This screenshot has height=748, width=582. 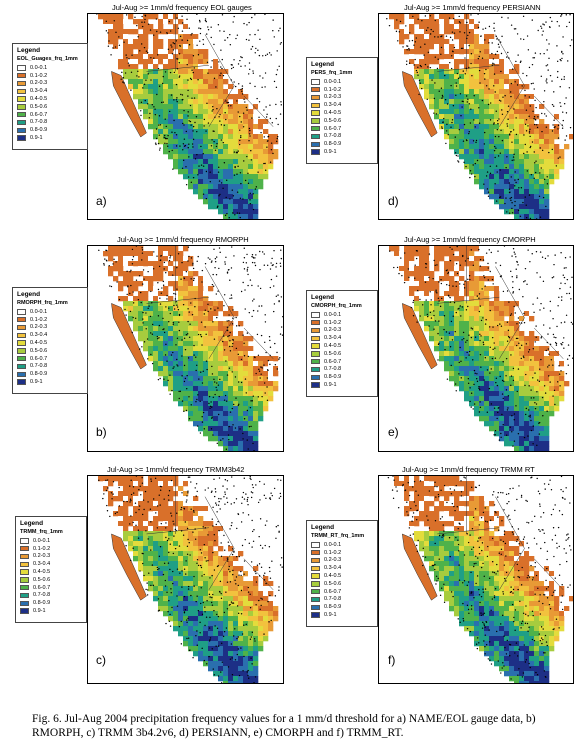 I want to click on legend-entry: 0.6-0.7, so click(x=51, y=588).